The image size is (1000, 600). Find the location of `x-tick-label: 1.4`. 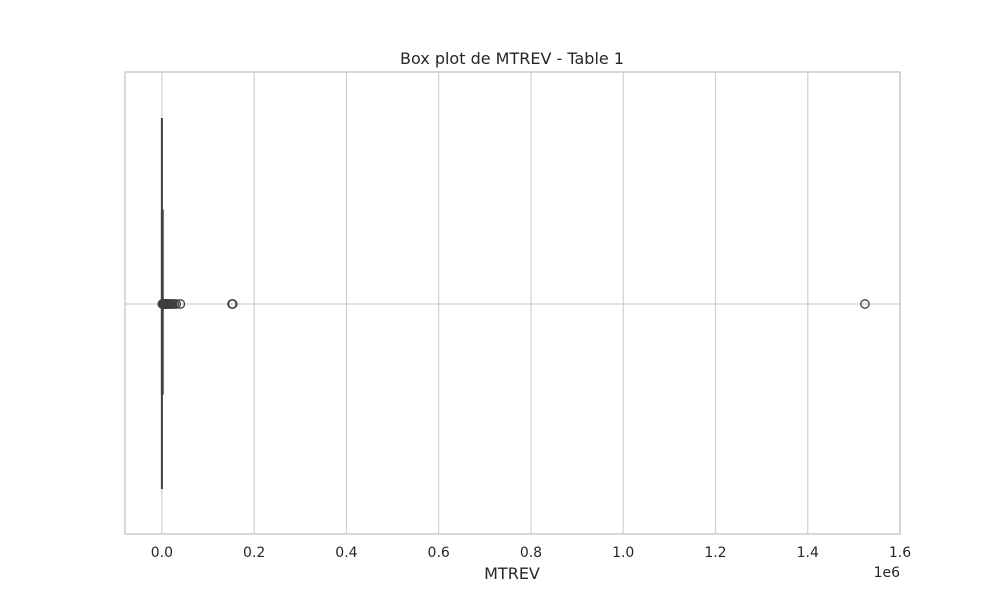

x-tick-label: 1.4 is located at coordinates (808, 553).